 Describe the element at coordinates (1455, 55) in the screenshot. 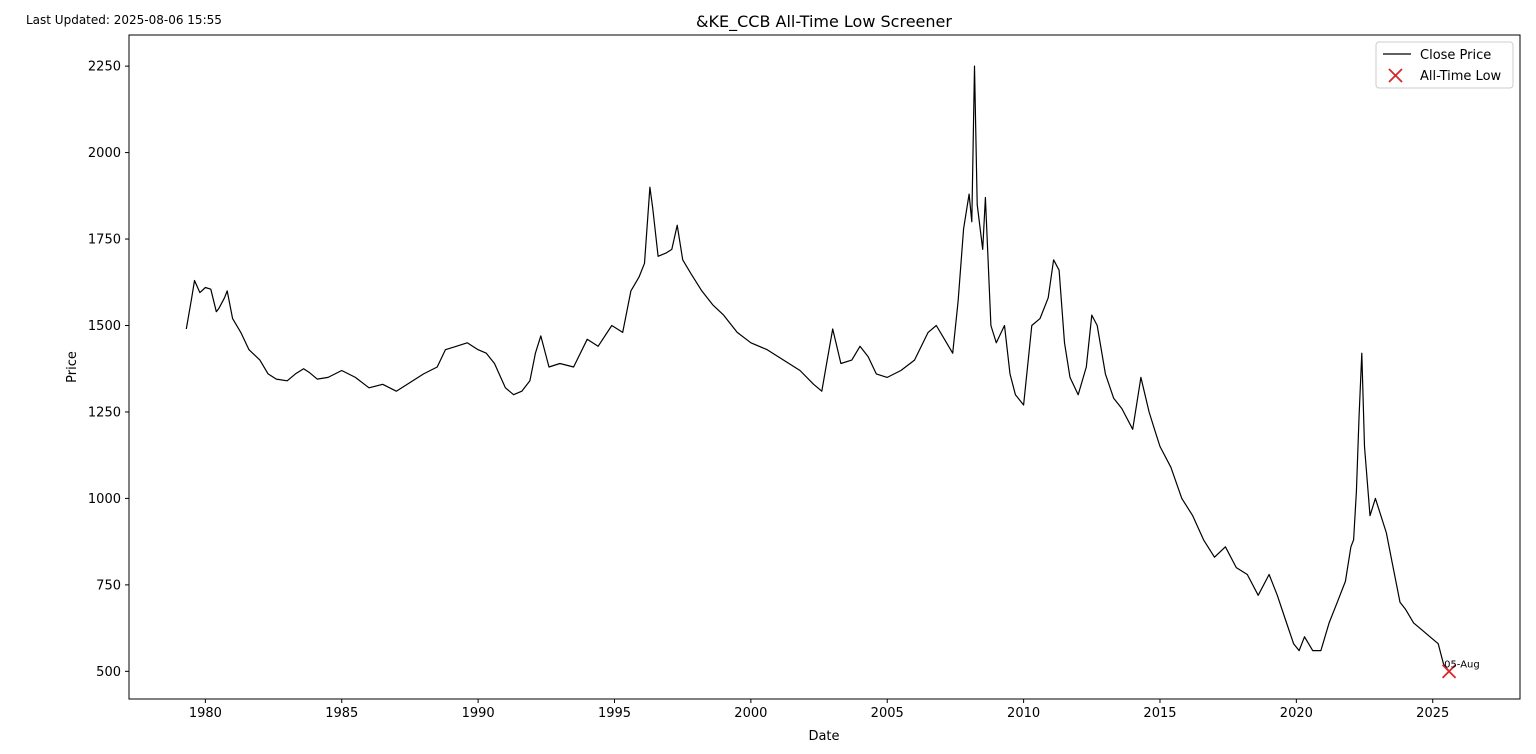

I see `legend-close-price-label: Close Price` at that location.